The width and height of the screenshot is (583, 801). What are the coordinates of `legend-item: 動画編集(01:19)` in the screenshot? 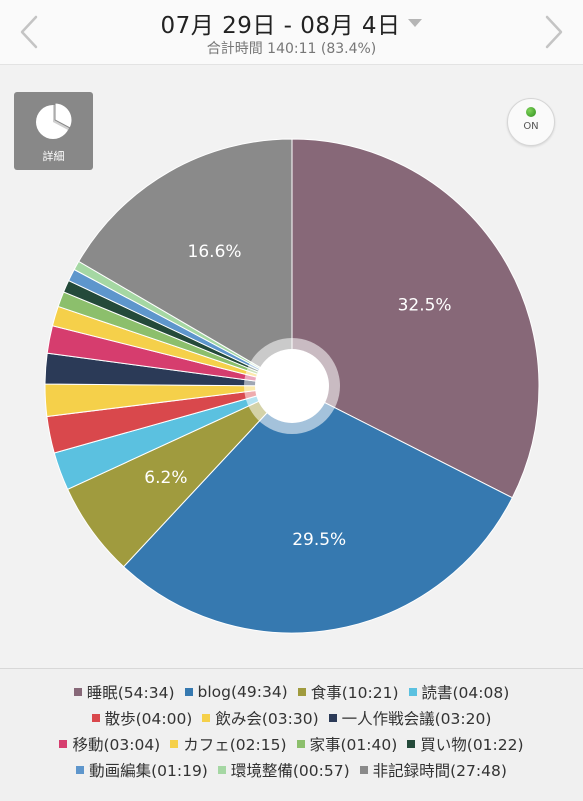 It's located at (142, 770).